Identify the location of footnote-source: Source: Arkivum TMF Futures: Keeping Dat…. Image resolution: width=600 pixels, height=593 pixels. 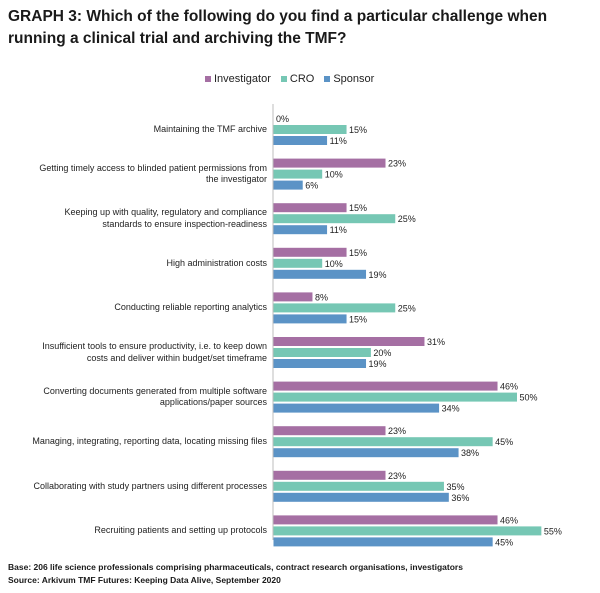
(144, 580).